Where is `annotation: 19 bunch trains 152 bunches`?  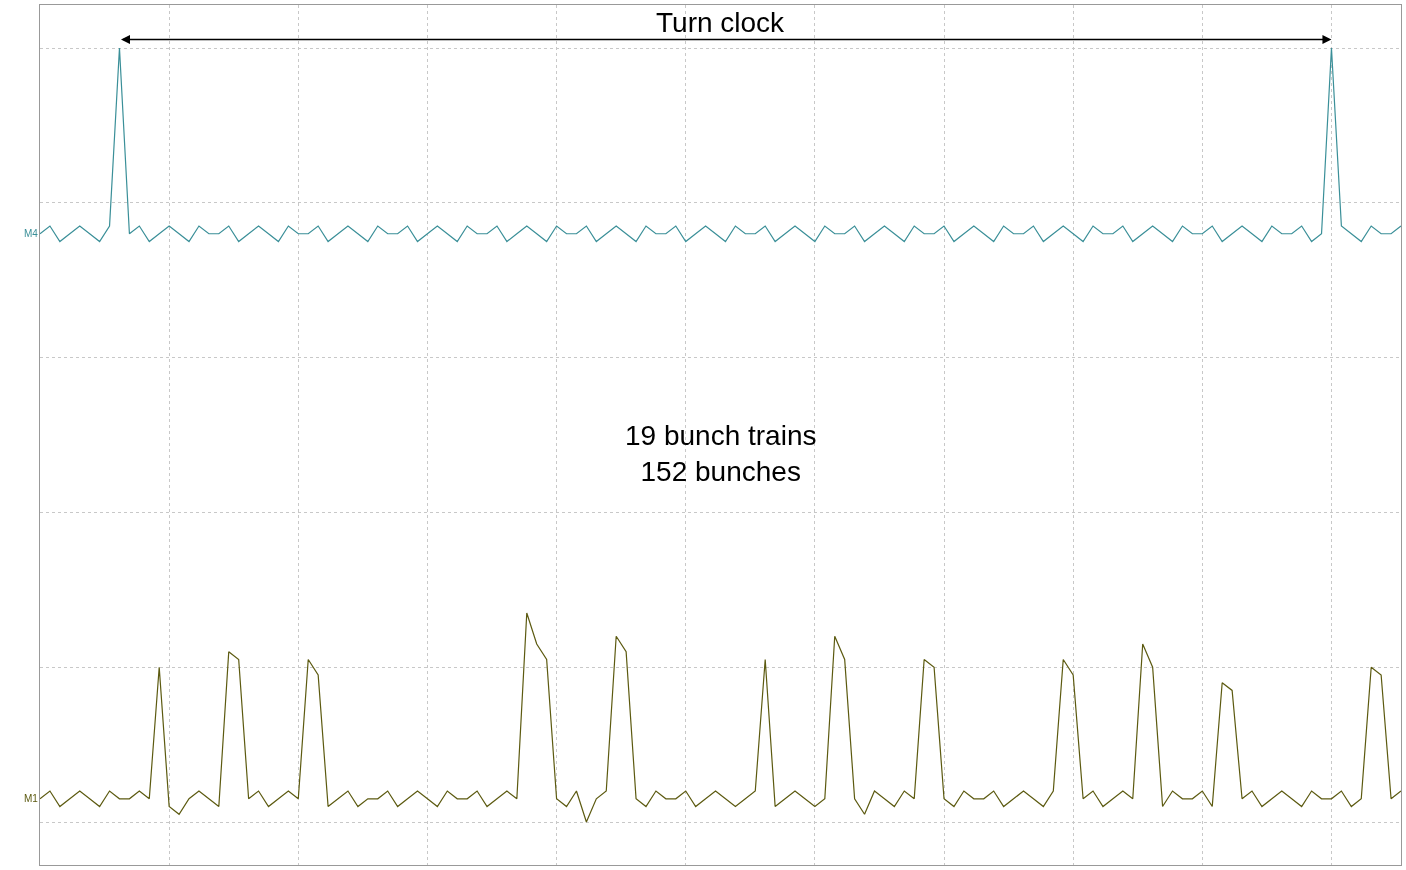
annotation: 19 bunch trains 152 bunches is located at coordinates (721, 454).